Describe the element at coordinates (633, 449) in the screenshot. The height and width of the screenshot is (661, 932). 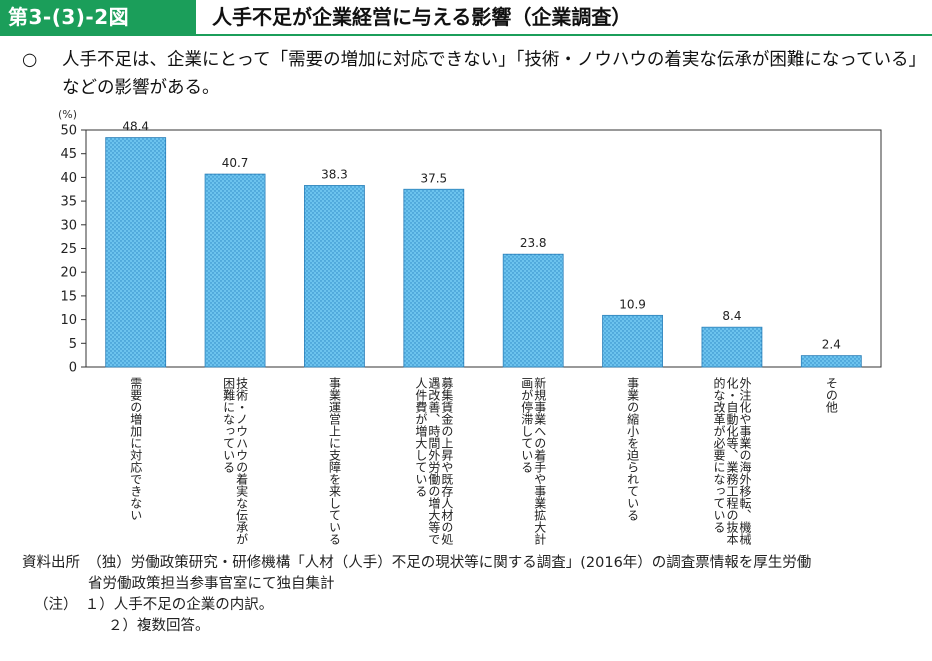
I see `category-label: 事業の縮小を迫られている` at that location.